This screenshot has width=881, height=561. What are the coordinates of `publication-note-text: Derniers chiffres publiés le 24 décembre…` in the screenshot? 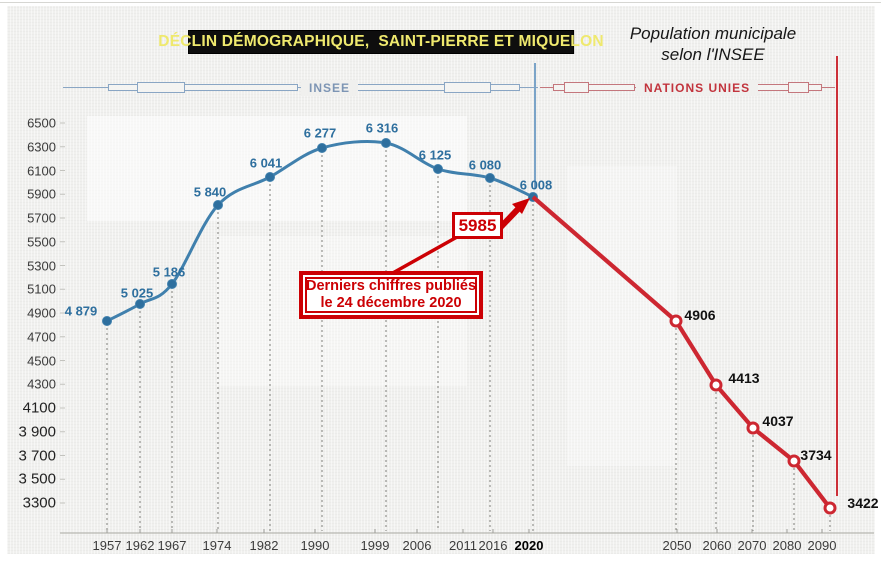 It's located at (391, 295).